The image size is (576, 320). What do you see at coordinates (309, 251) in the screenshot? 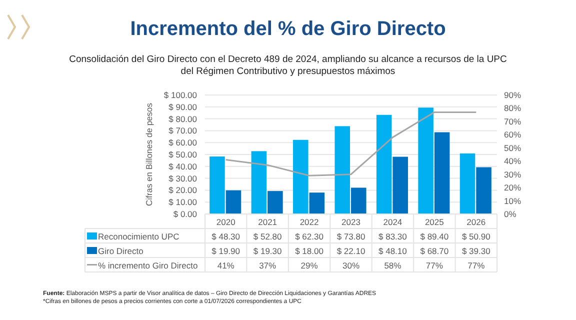
I see `data-label: $ 18.00` at bounding box center [309, 251].